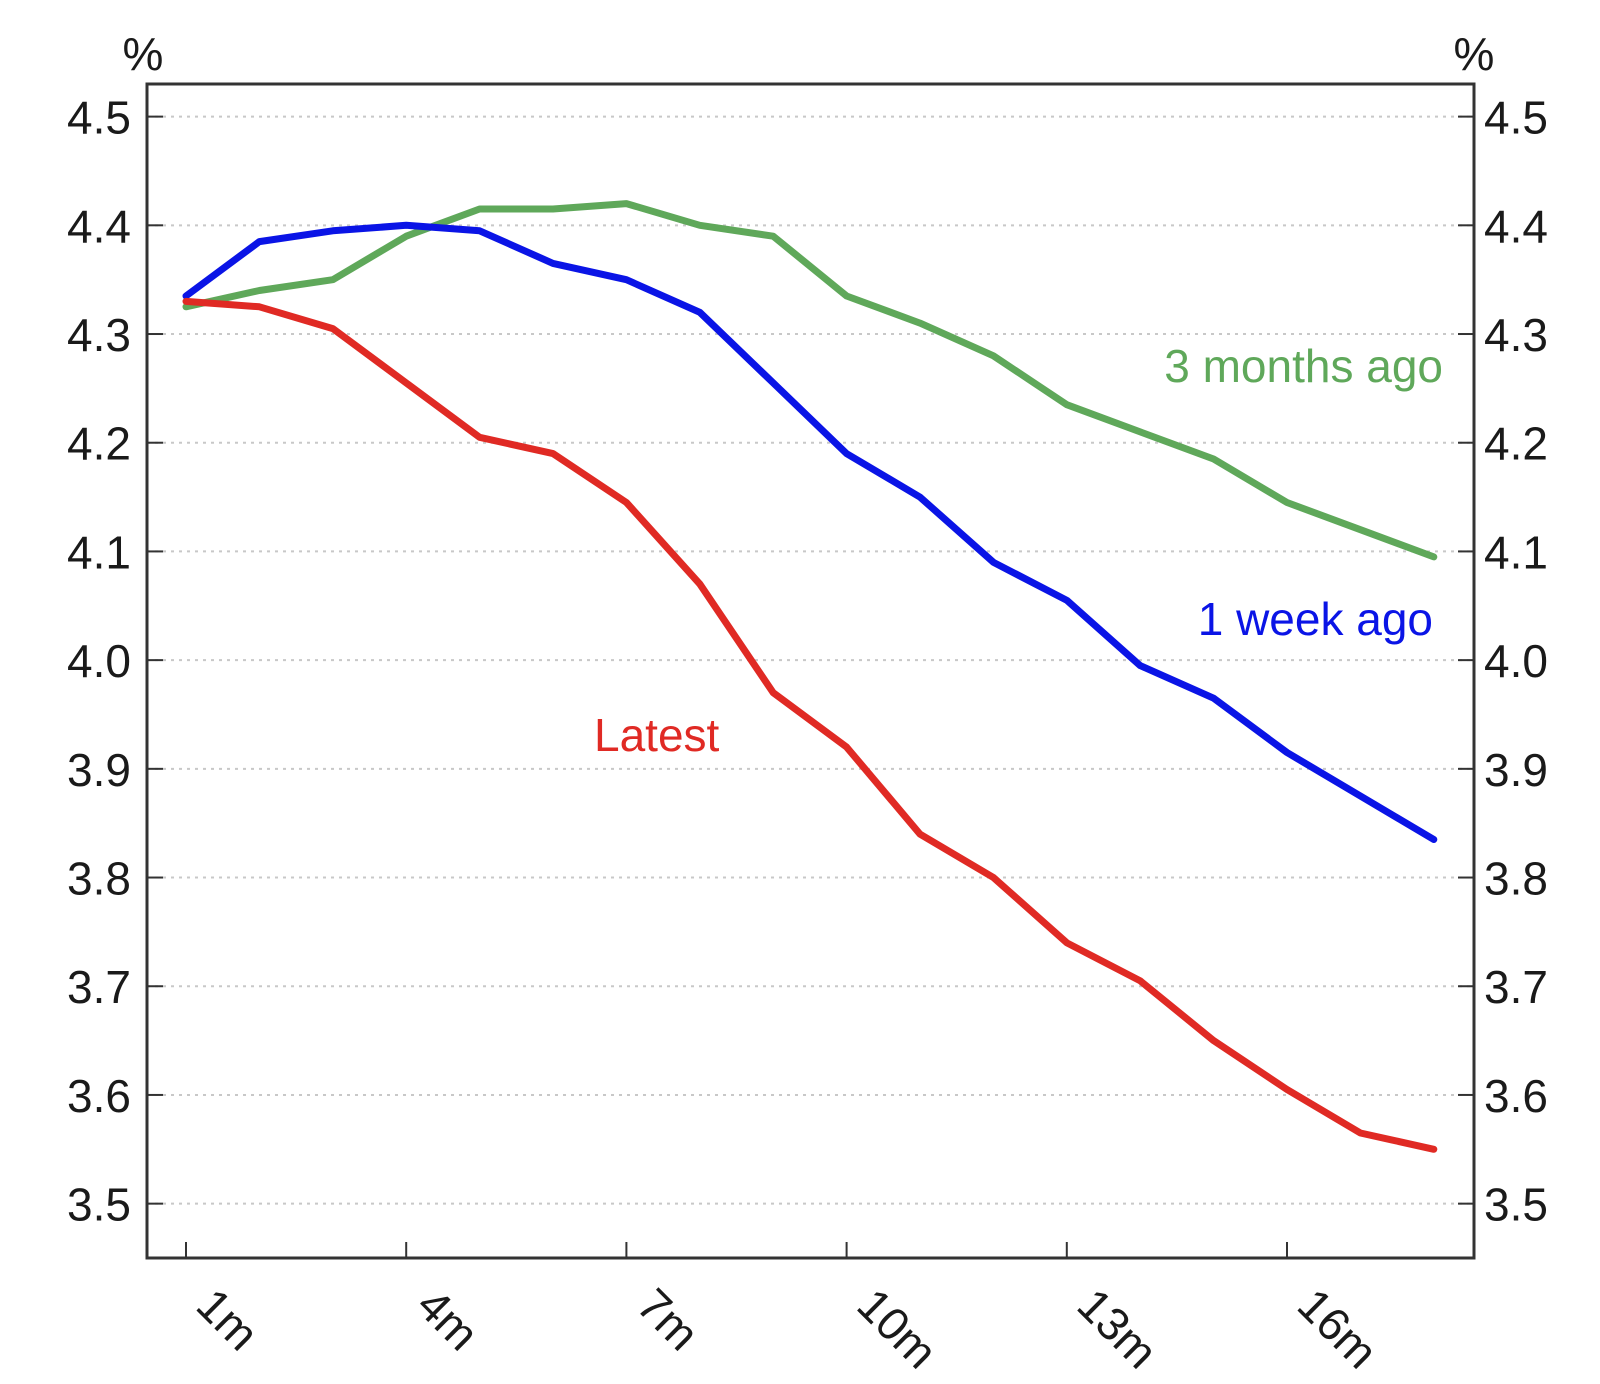 The width and height of the screenshot is (1600, 1384). I want to click on label-latest: Latest, so click(657, 735).